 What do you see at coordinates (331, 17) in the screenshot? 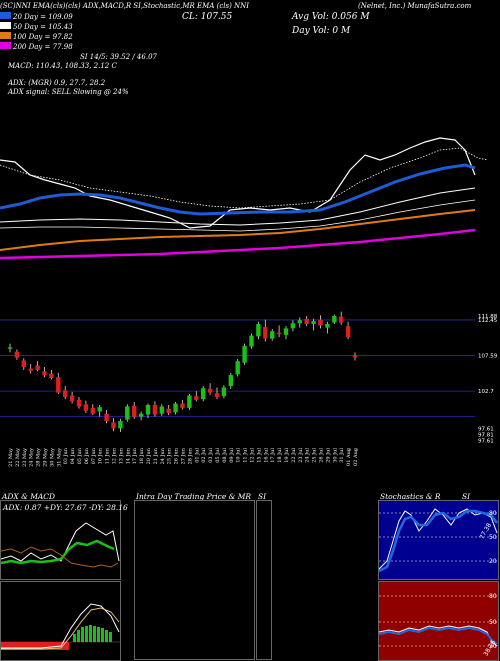
I see `avg-volume: Avg Vol: 0.056 M` at bounding box center [331, 17].